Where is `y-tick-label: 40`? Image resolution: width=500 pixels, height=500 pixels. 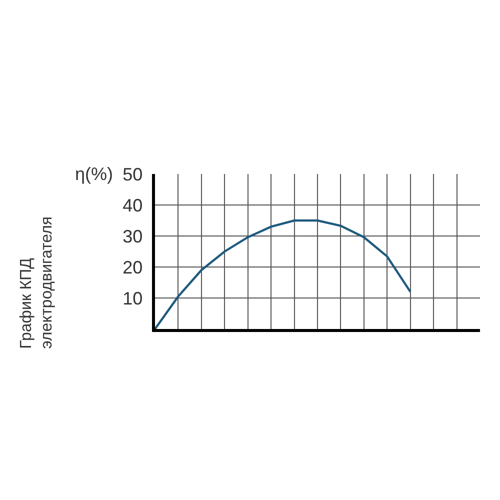
y-tick-label: 40 is located at coordinates (132, 205).